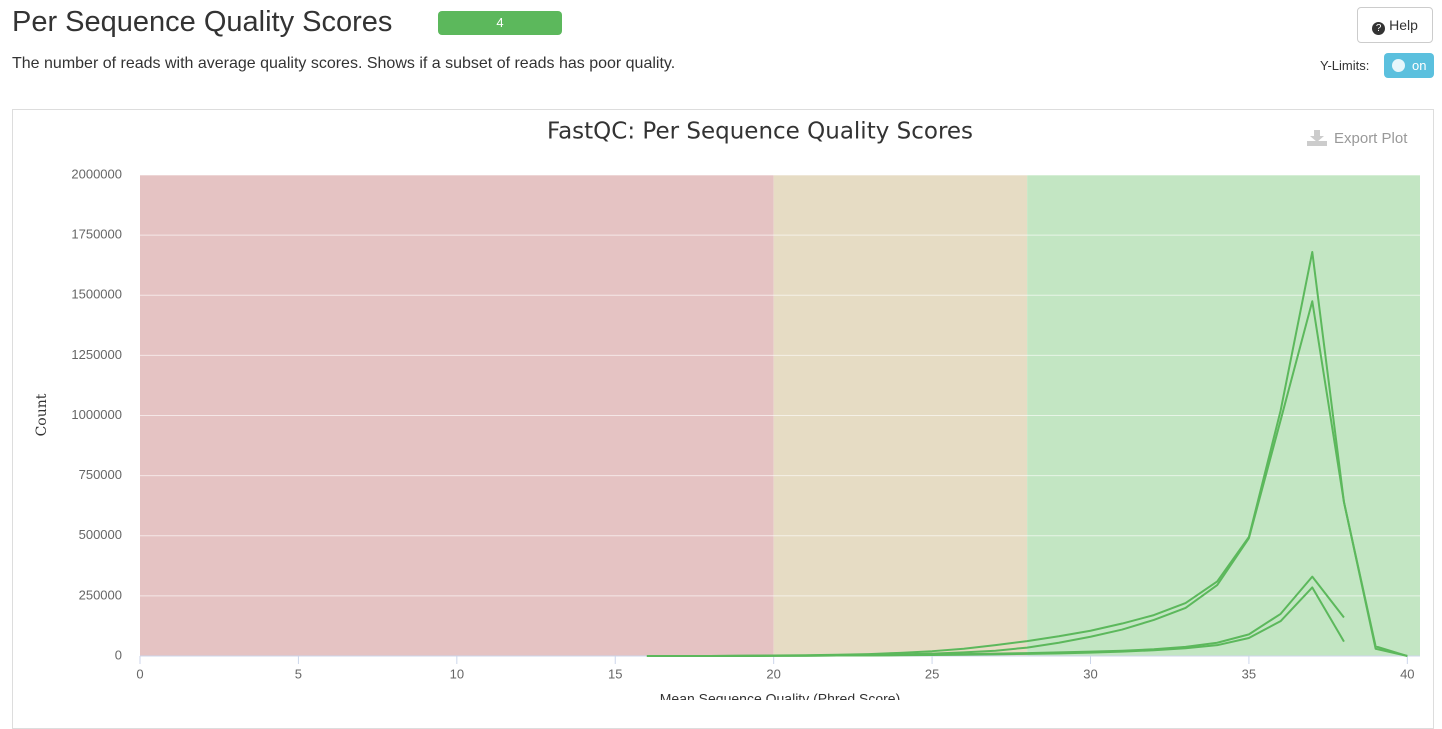 This screenshot has width=1442, height=729. What do you see at coordinates (100, 474) in the screenshot?
I see `y-tick-label: 750000` at bounding box center [100, 474].